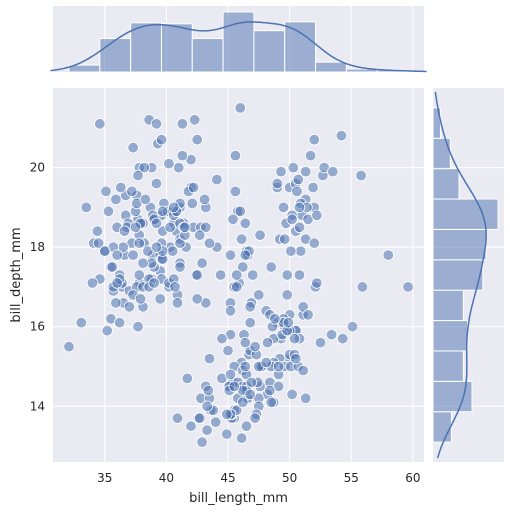 This screenshot has width=510, height=513. I want to click on x-tick-labels: 35 40 45 50 55 60, so click(258, 478).